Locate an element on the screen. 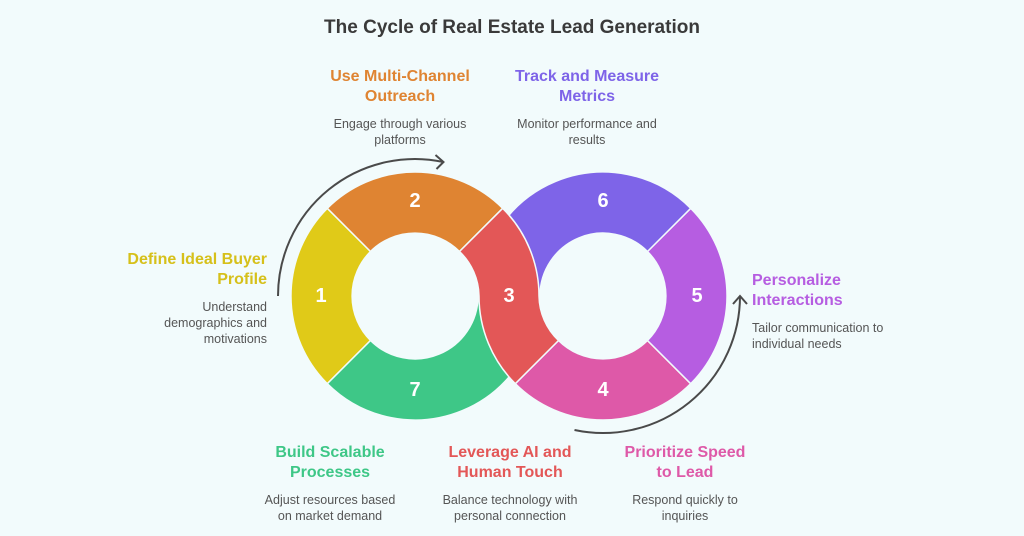 The width and height of the screenshot is (1024, 536). step-2-title: Use Multi-Channel Outreach is located at coordinates (400, 87).